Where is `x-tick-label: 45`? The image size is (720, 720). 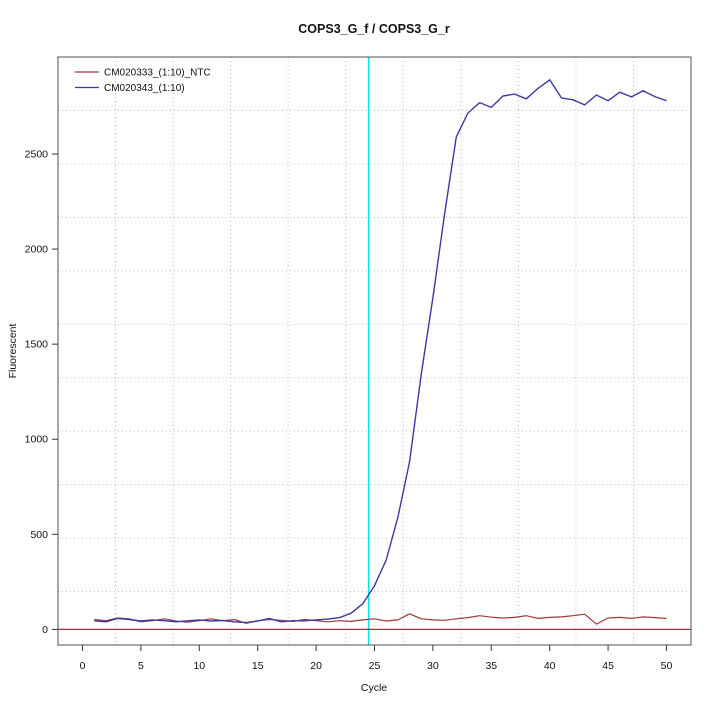
x-tick-label: 45 is located at coordinates (608, 666).